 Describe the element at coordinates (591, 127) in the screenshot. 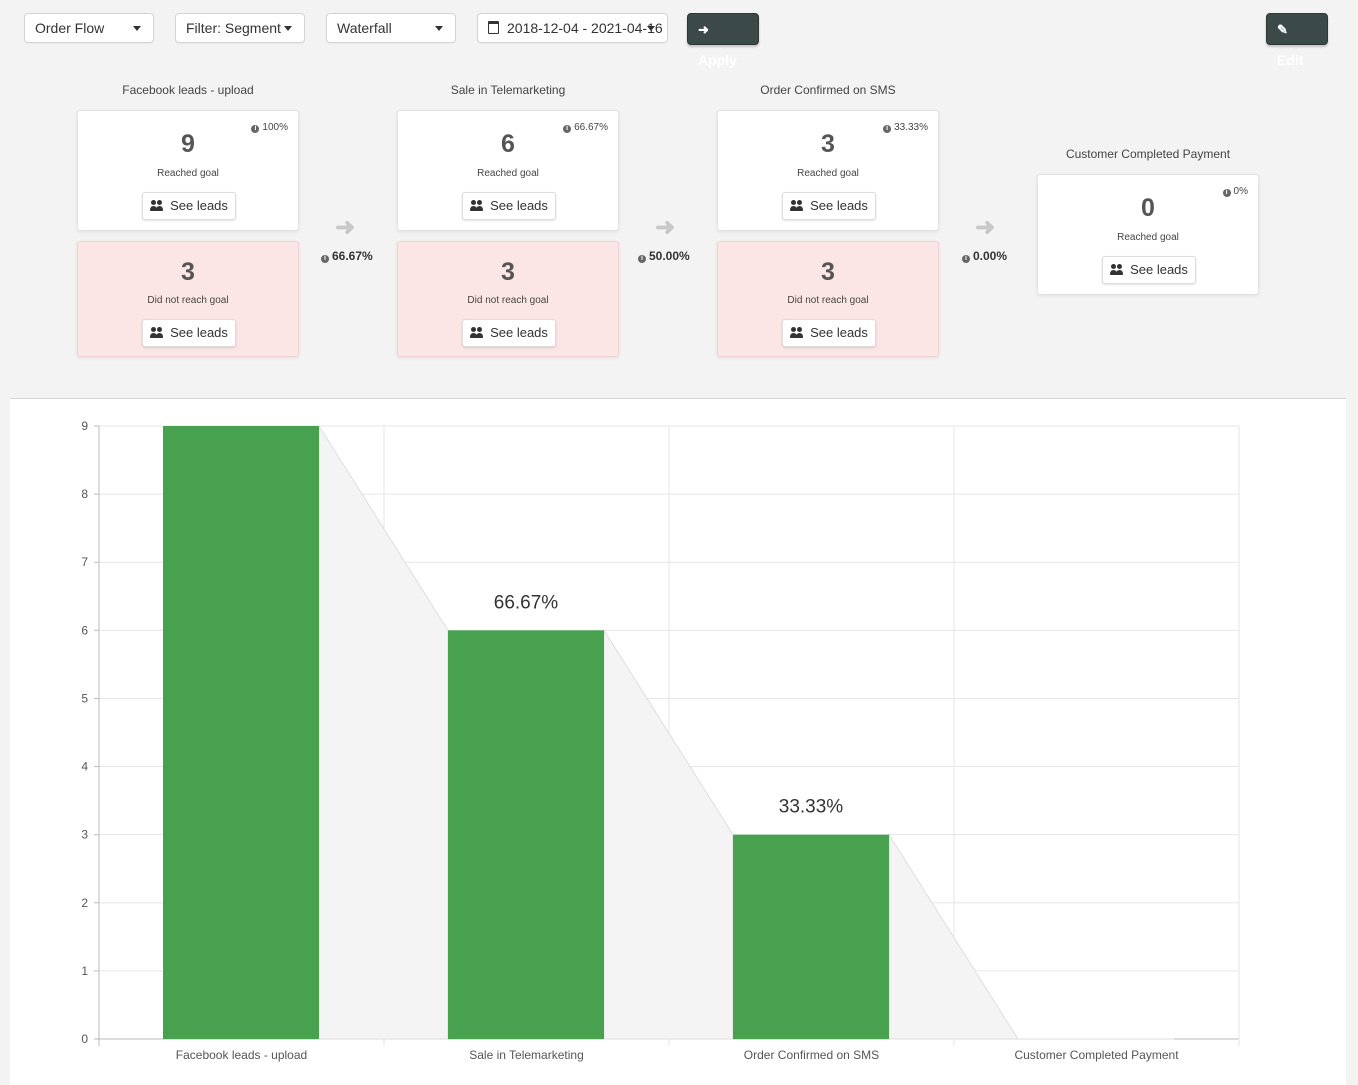

I see `reached-percent-value: 66.67%` at that location.